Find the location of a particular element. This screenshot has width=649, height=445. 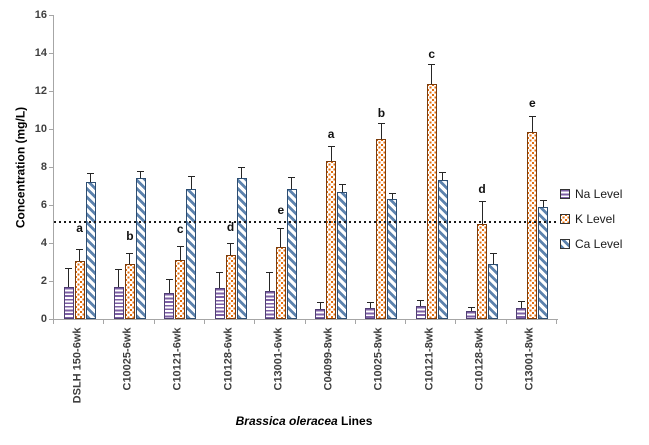

x-tick-label: C13001-8wk is located at coordinates (529, 358).